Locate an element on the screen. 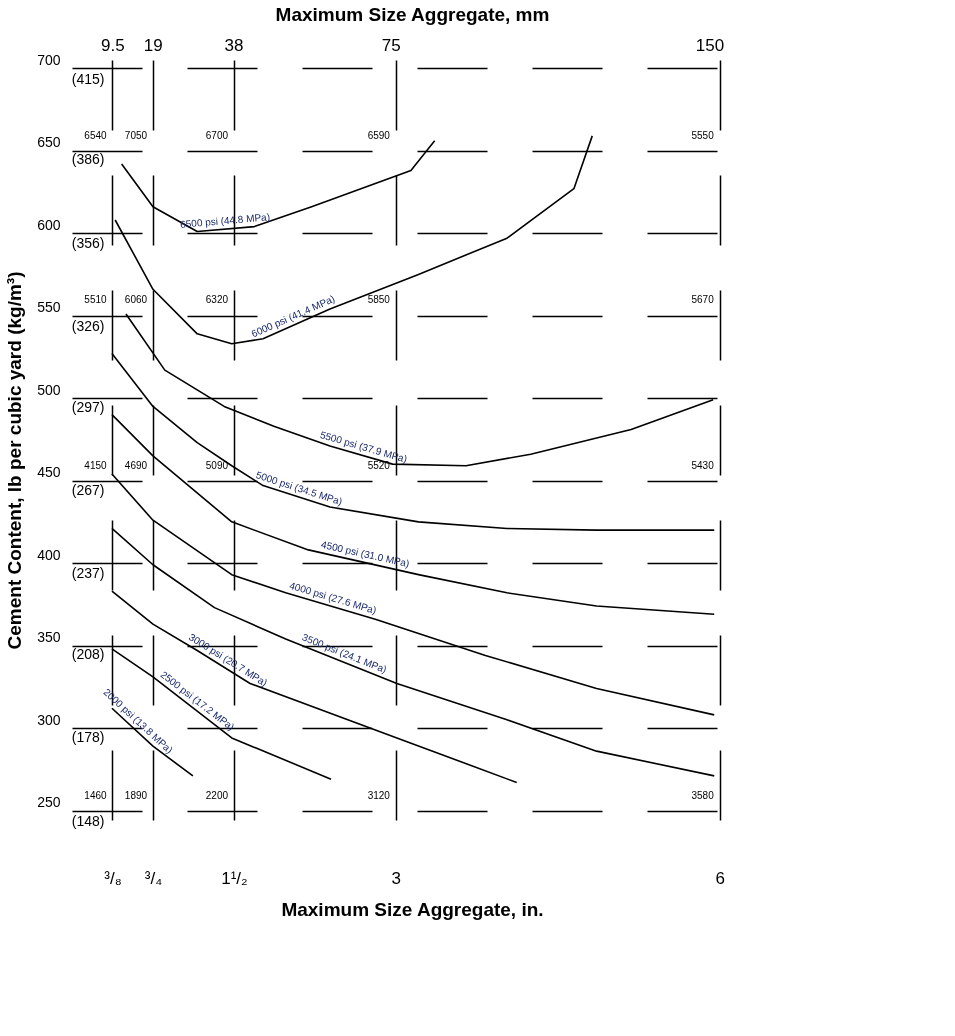  x-tick-label: 3 is located at coordinates (396, 878).